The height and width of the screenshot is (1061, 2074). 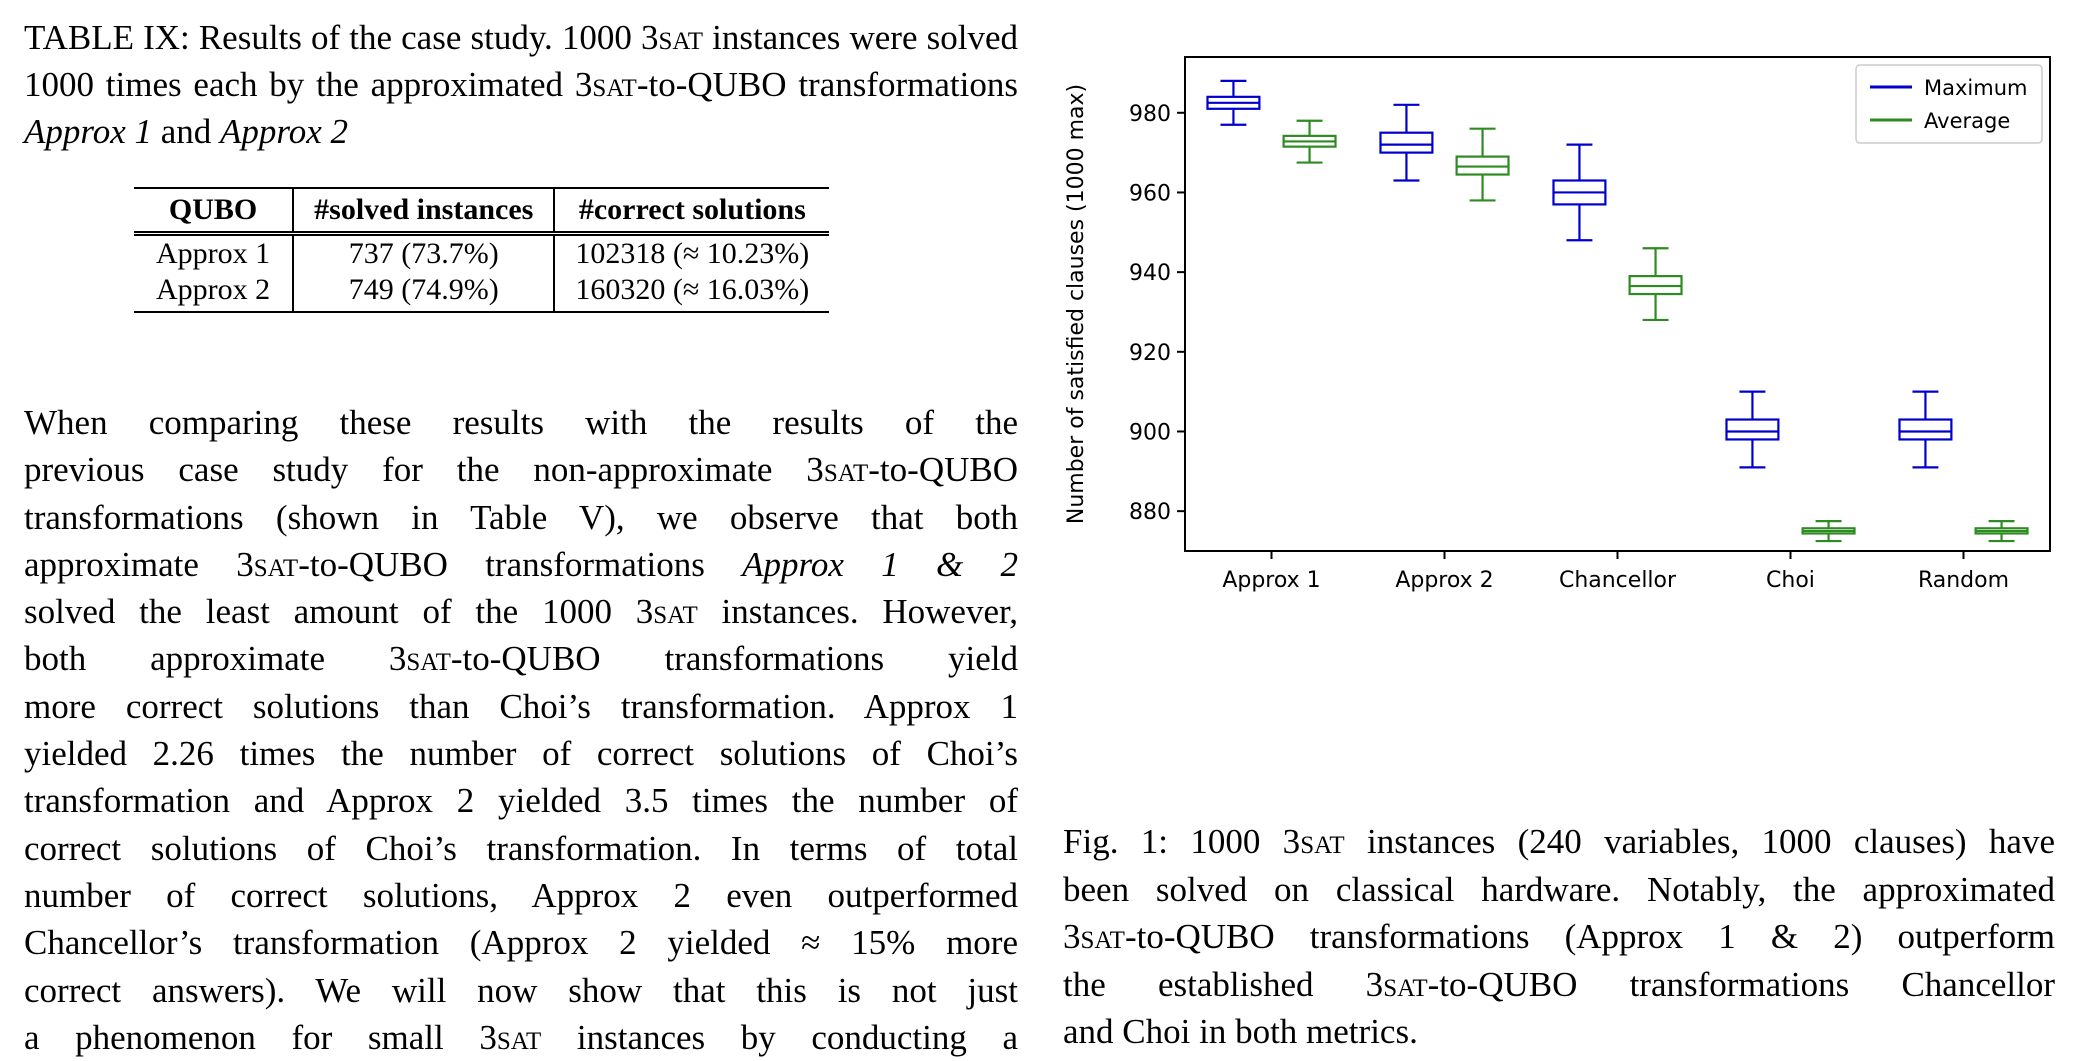 I want to click on y-tick-label: 940, so click(x=1150, y=273).